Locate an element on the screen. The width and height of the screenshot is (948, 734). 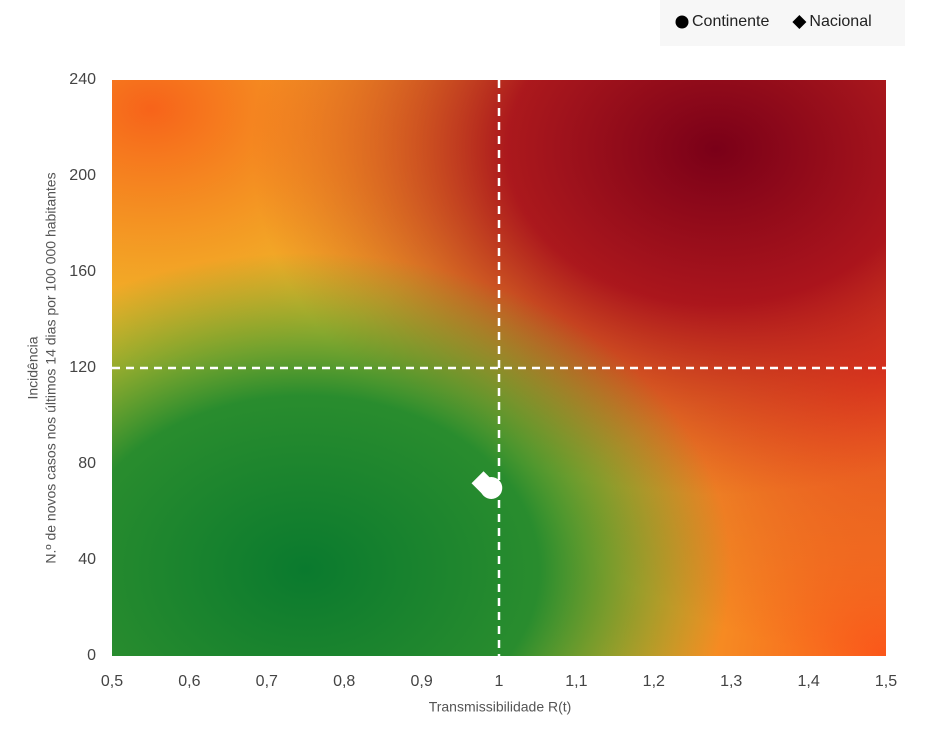
x-tick-label: 0,5 is located at coordinates (112, 681).